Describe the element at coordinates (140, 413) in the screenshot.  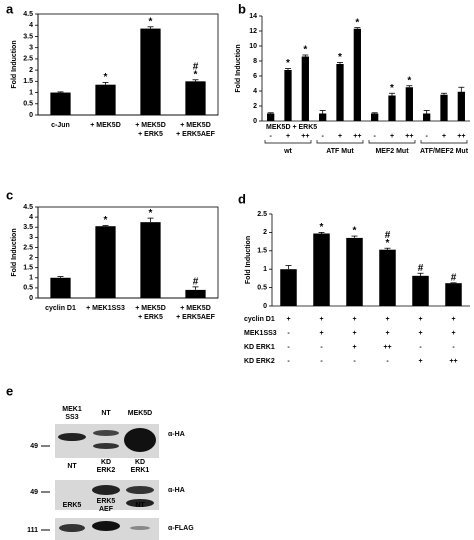
I see `lane-label: MEK5D` at that location.